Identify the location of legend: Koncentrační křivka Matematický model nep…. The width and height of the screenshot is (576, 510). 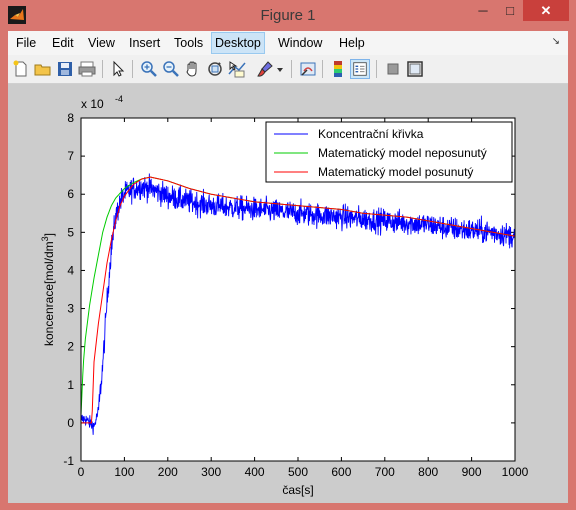
(389, 152).